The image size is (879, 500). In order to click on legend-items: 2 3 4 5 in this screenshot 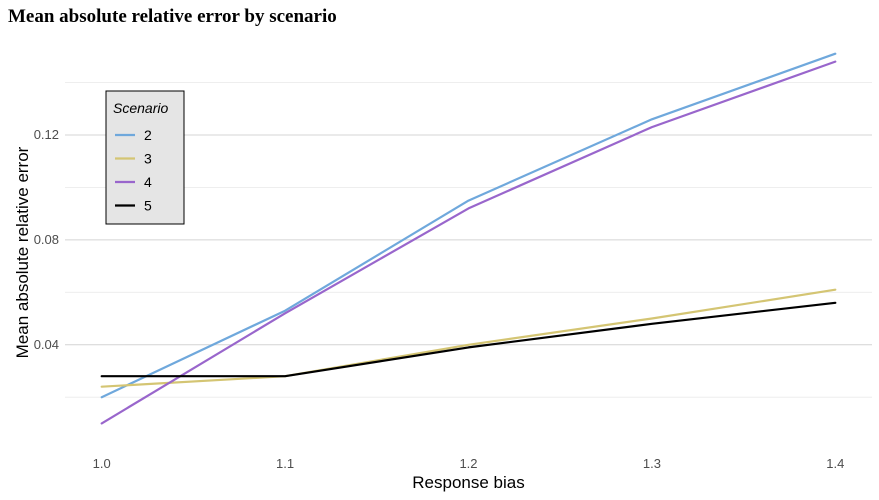, I will do `click(133, 170)`.